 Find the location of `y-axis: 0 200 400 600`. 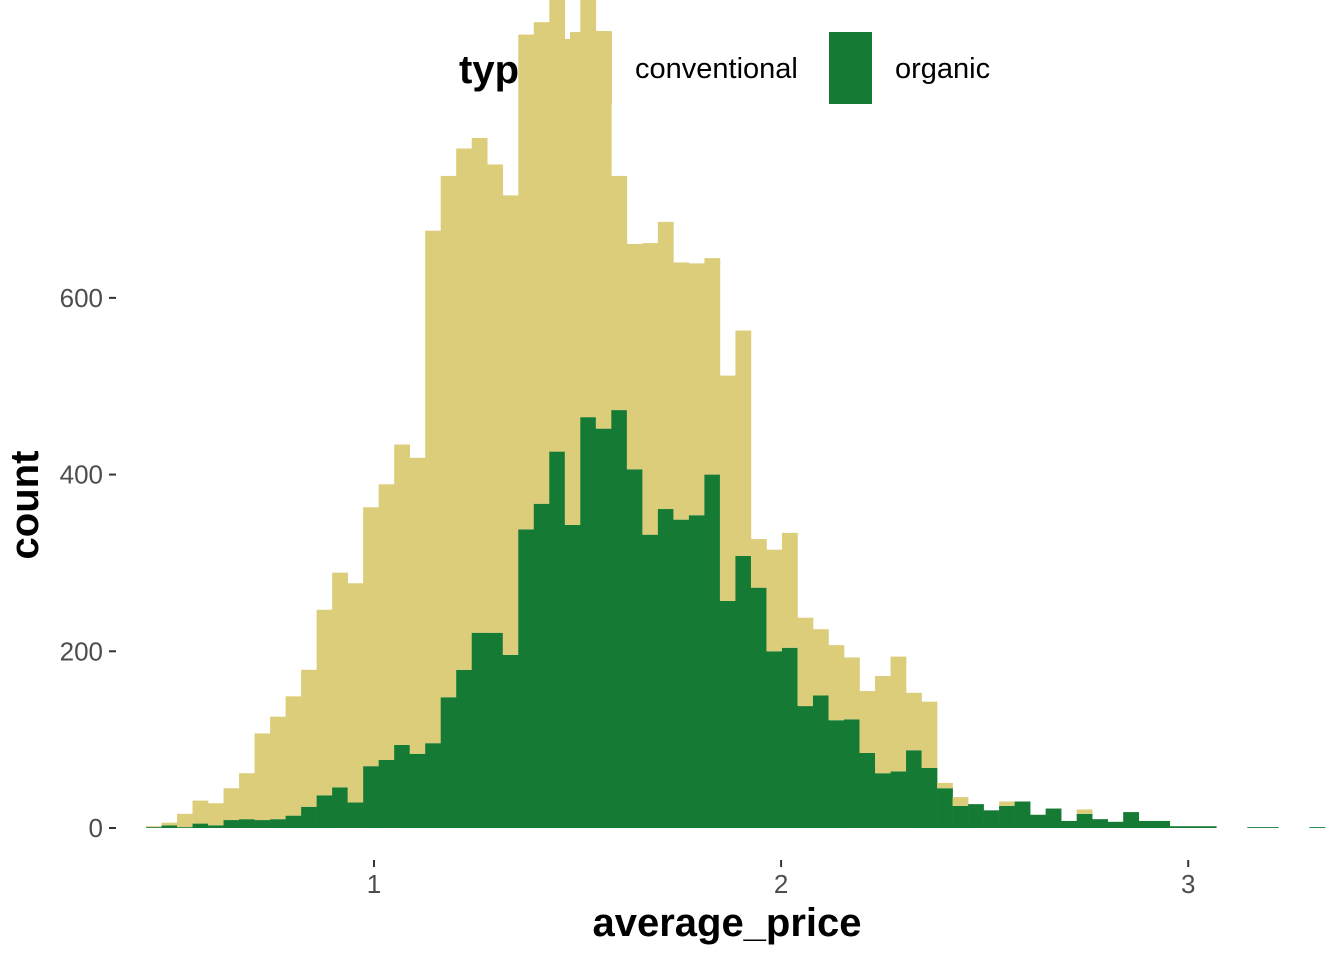

y-axis: 0 200 400 600 is located at coordinates (88, 563).